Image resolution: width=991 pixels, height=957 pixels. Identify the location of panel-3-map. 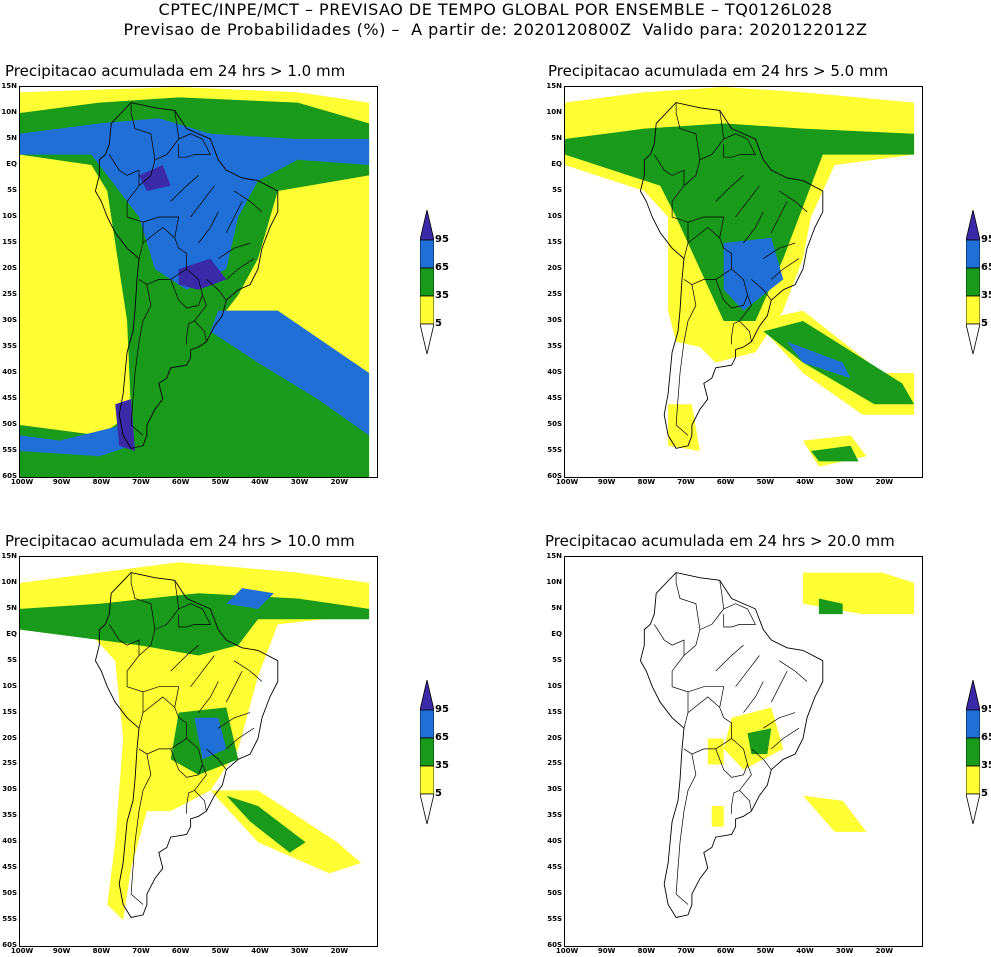
(198, 751).